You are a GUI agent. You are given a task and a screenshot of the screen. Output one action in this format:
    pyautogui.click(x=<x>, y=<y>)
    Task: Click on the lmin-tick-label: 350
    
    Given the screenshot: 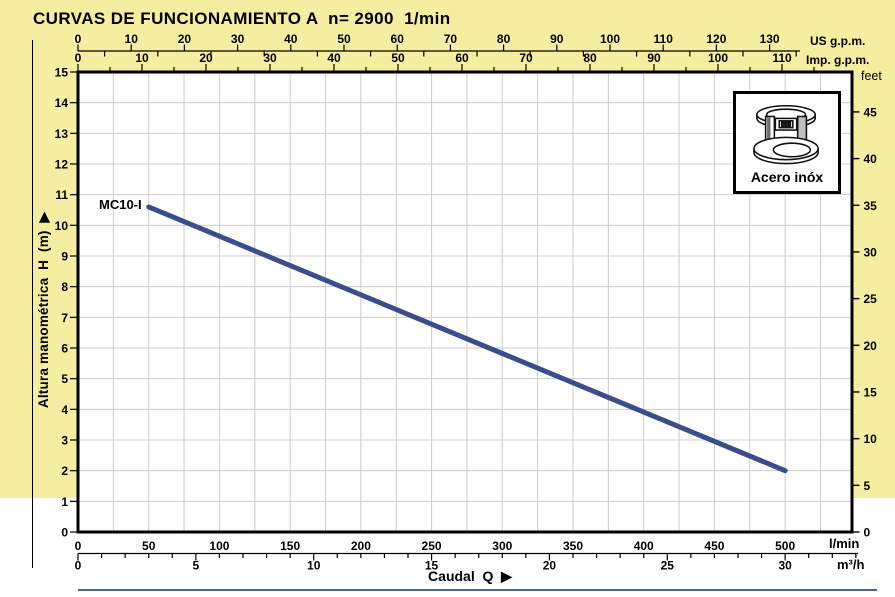 What is the action you would take?
    pyautogui.click(x=573, y=546)
    